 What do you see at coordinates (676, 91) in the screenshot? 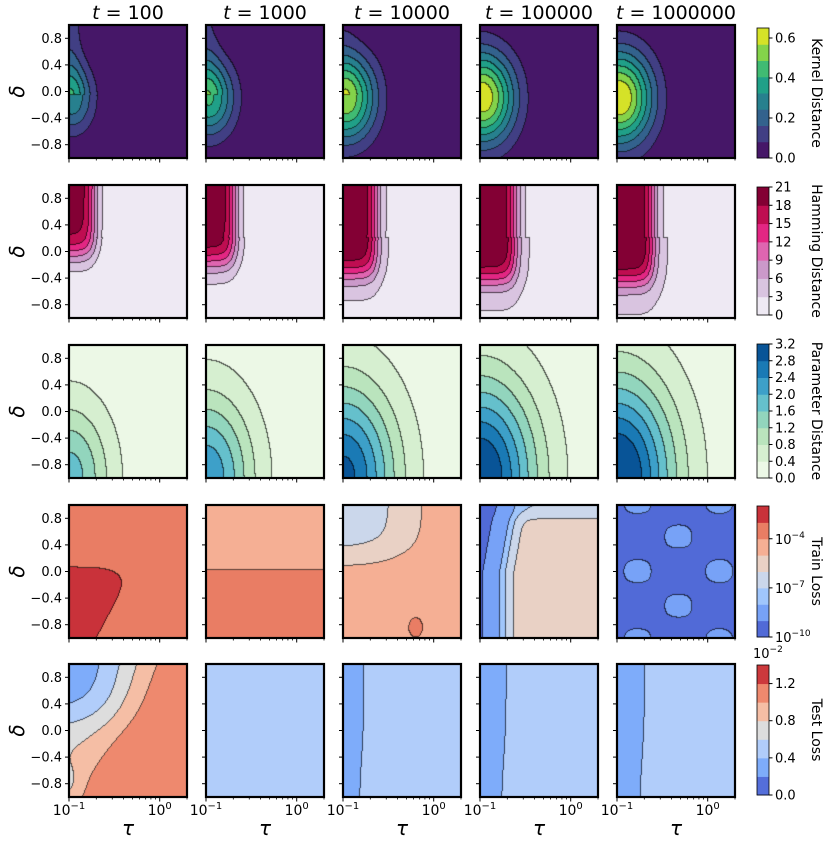
I see `contour-panel-r1-c5` at bounding box center [676, 91].